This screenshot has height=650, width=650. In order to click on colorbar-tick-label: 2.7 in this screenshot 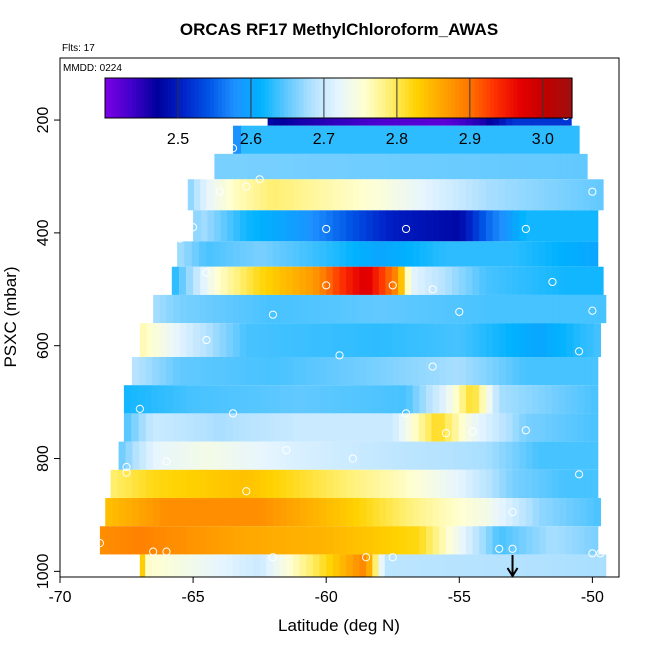, I will do `click(324, 139)`.